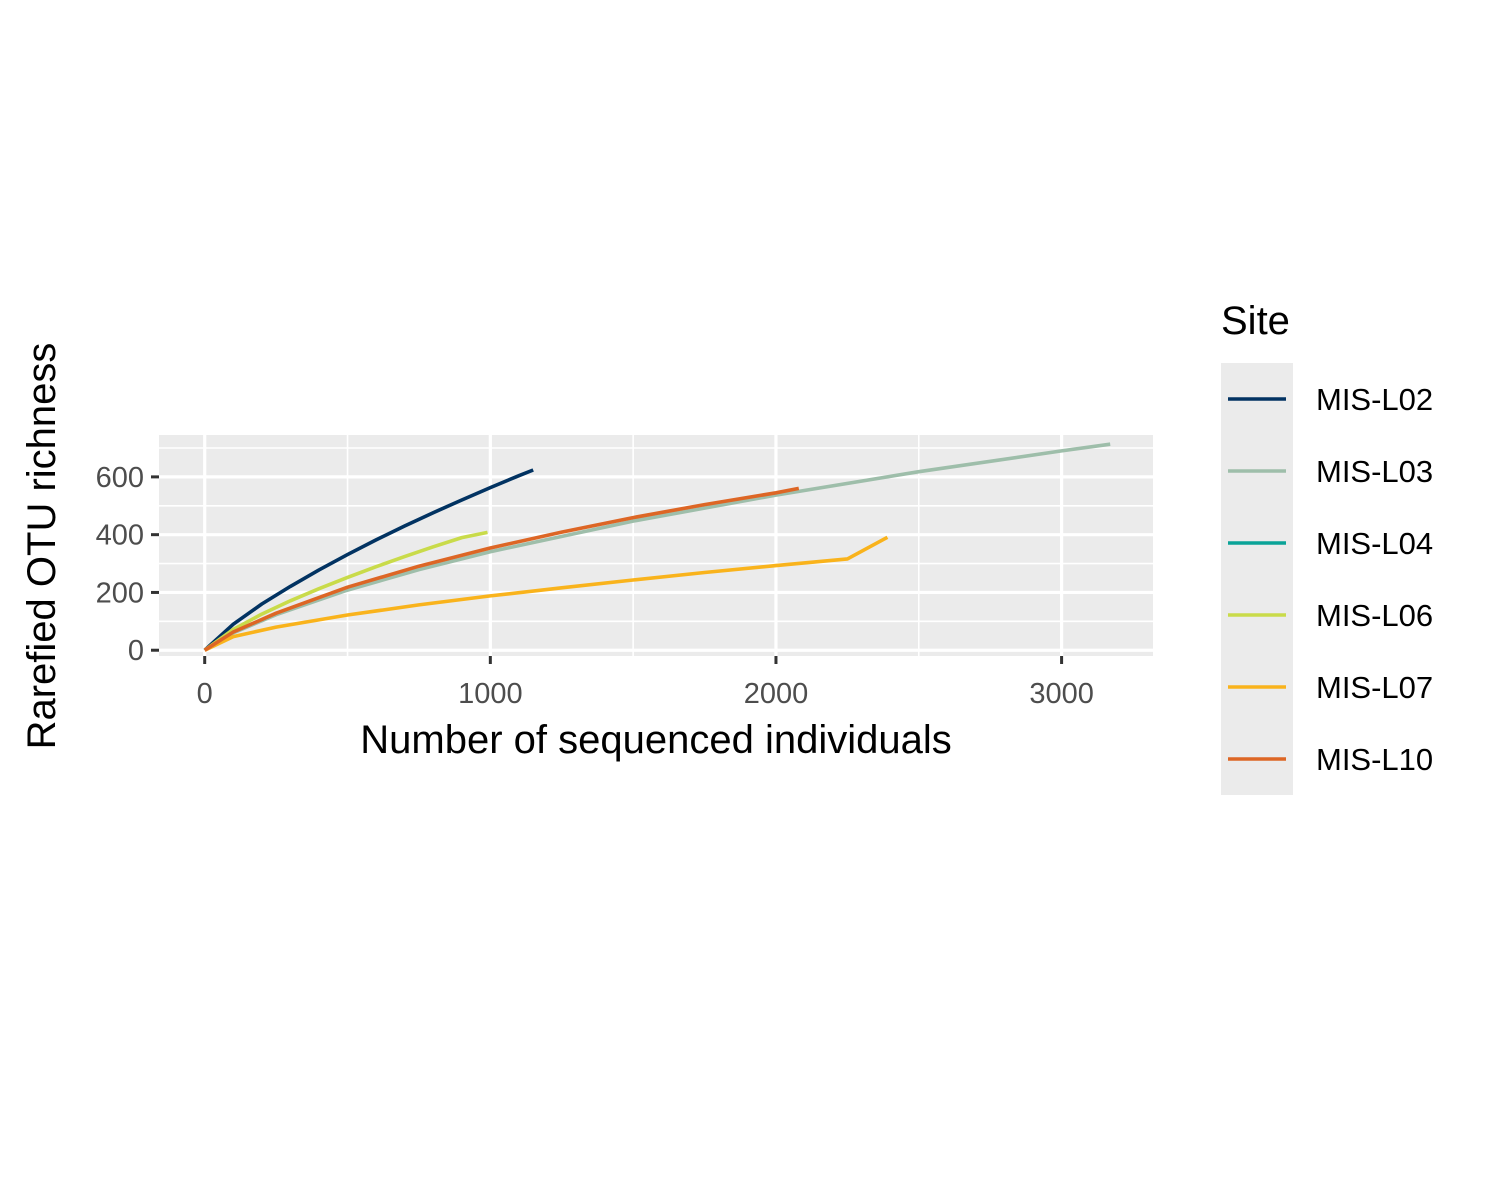  I want to click on series-line-mis-l06, so click(345, 591).